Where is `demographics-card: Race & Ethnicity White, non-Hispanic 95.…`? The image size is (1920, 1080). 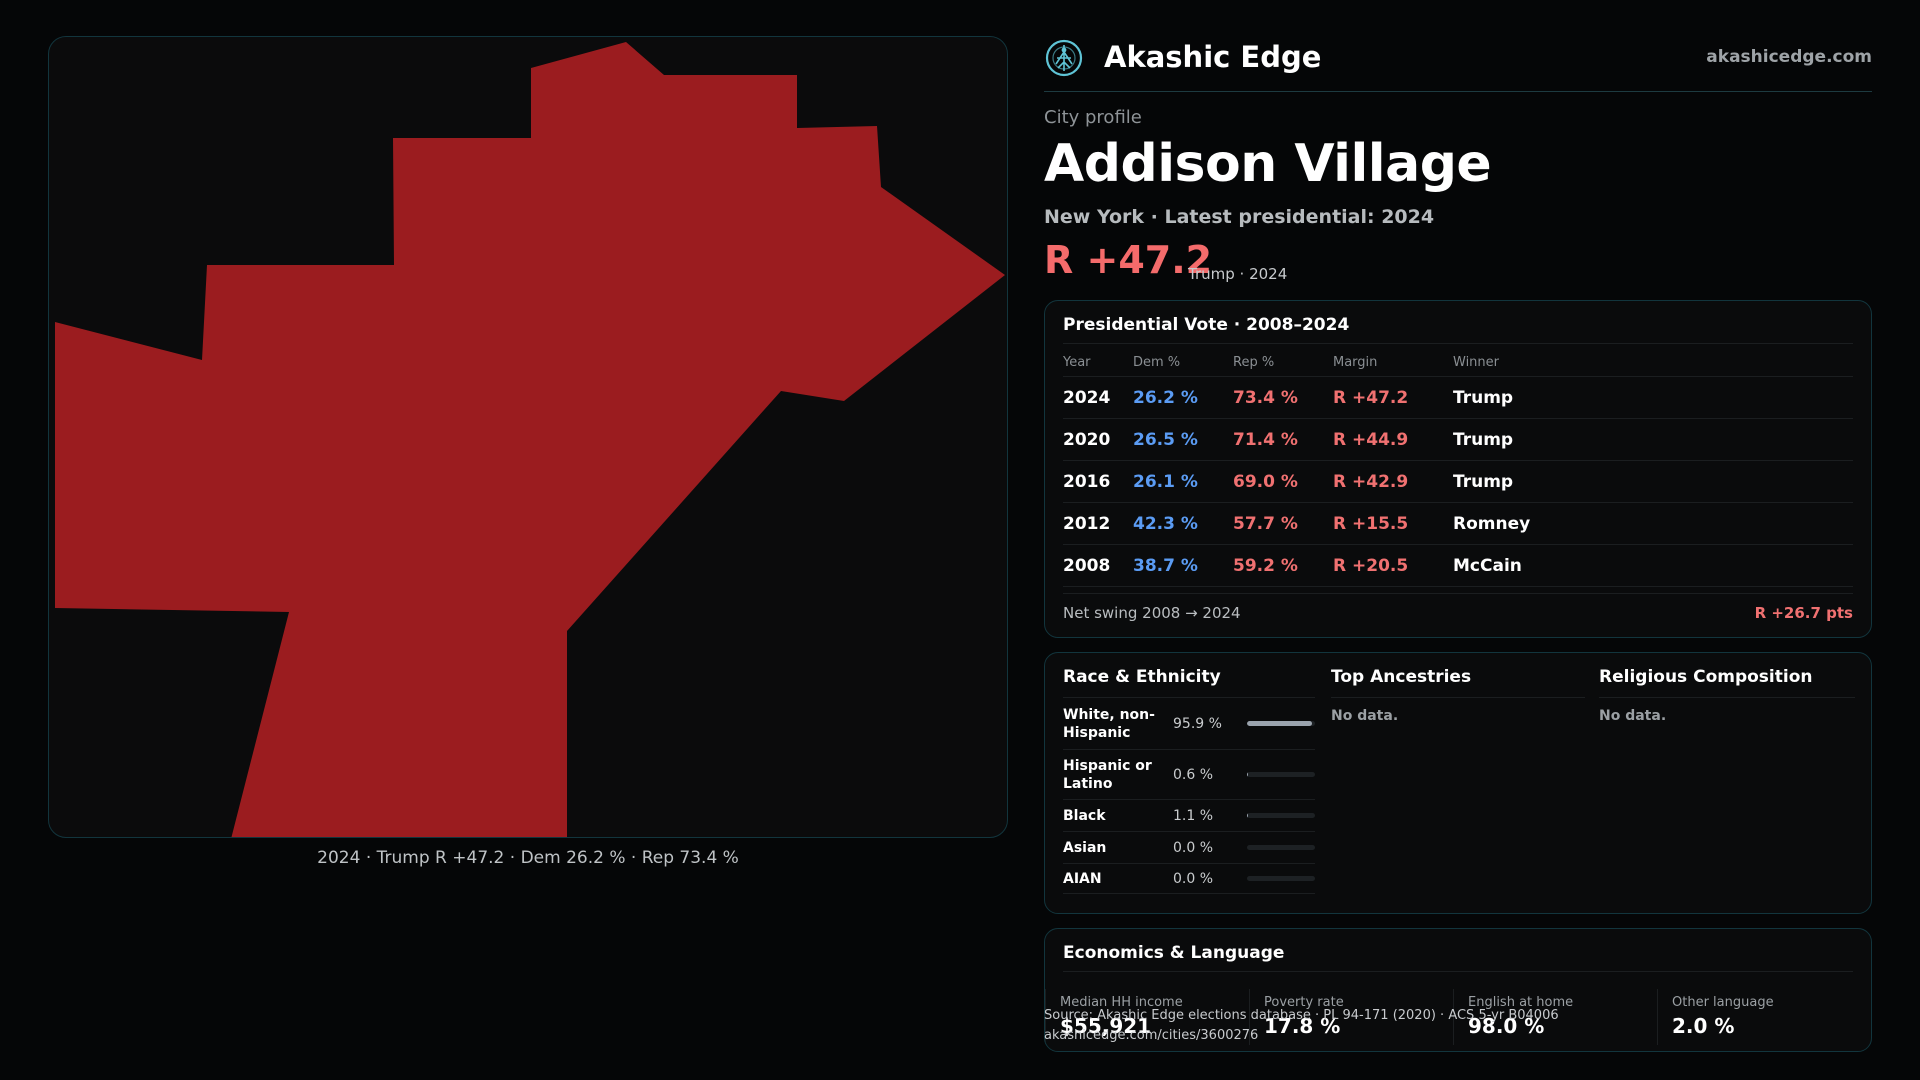 demographics-card: Race & Ethnicity White, non-Hispanic 95.… is located at coordinates (1458, 783).